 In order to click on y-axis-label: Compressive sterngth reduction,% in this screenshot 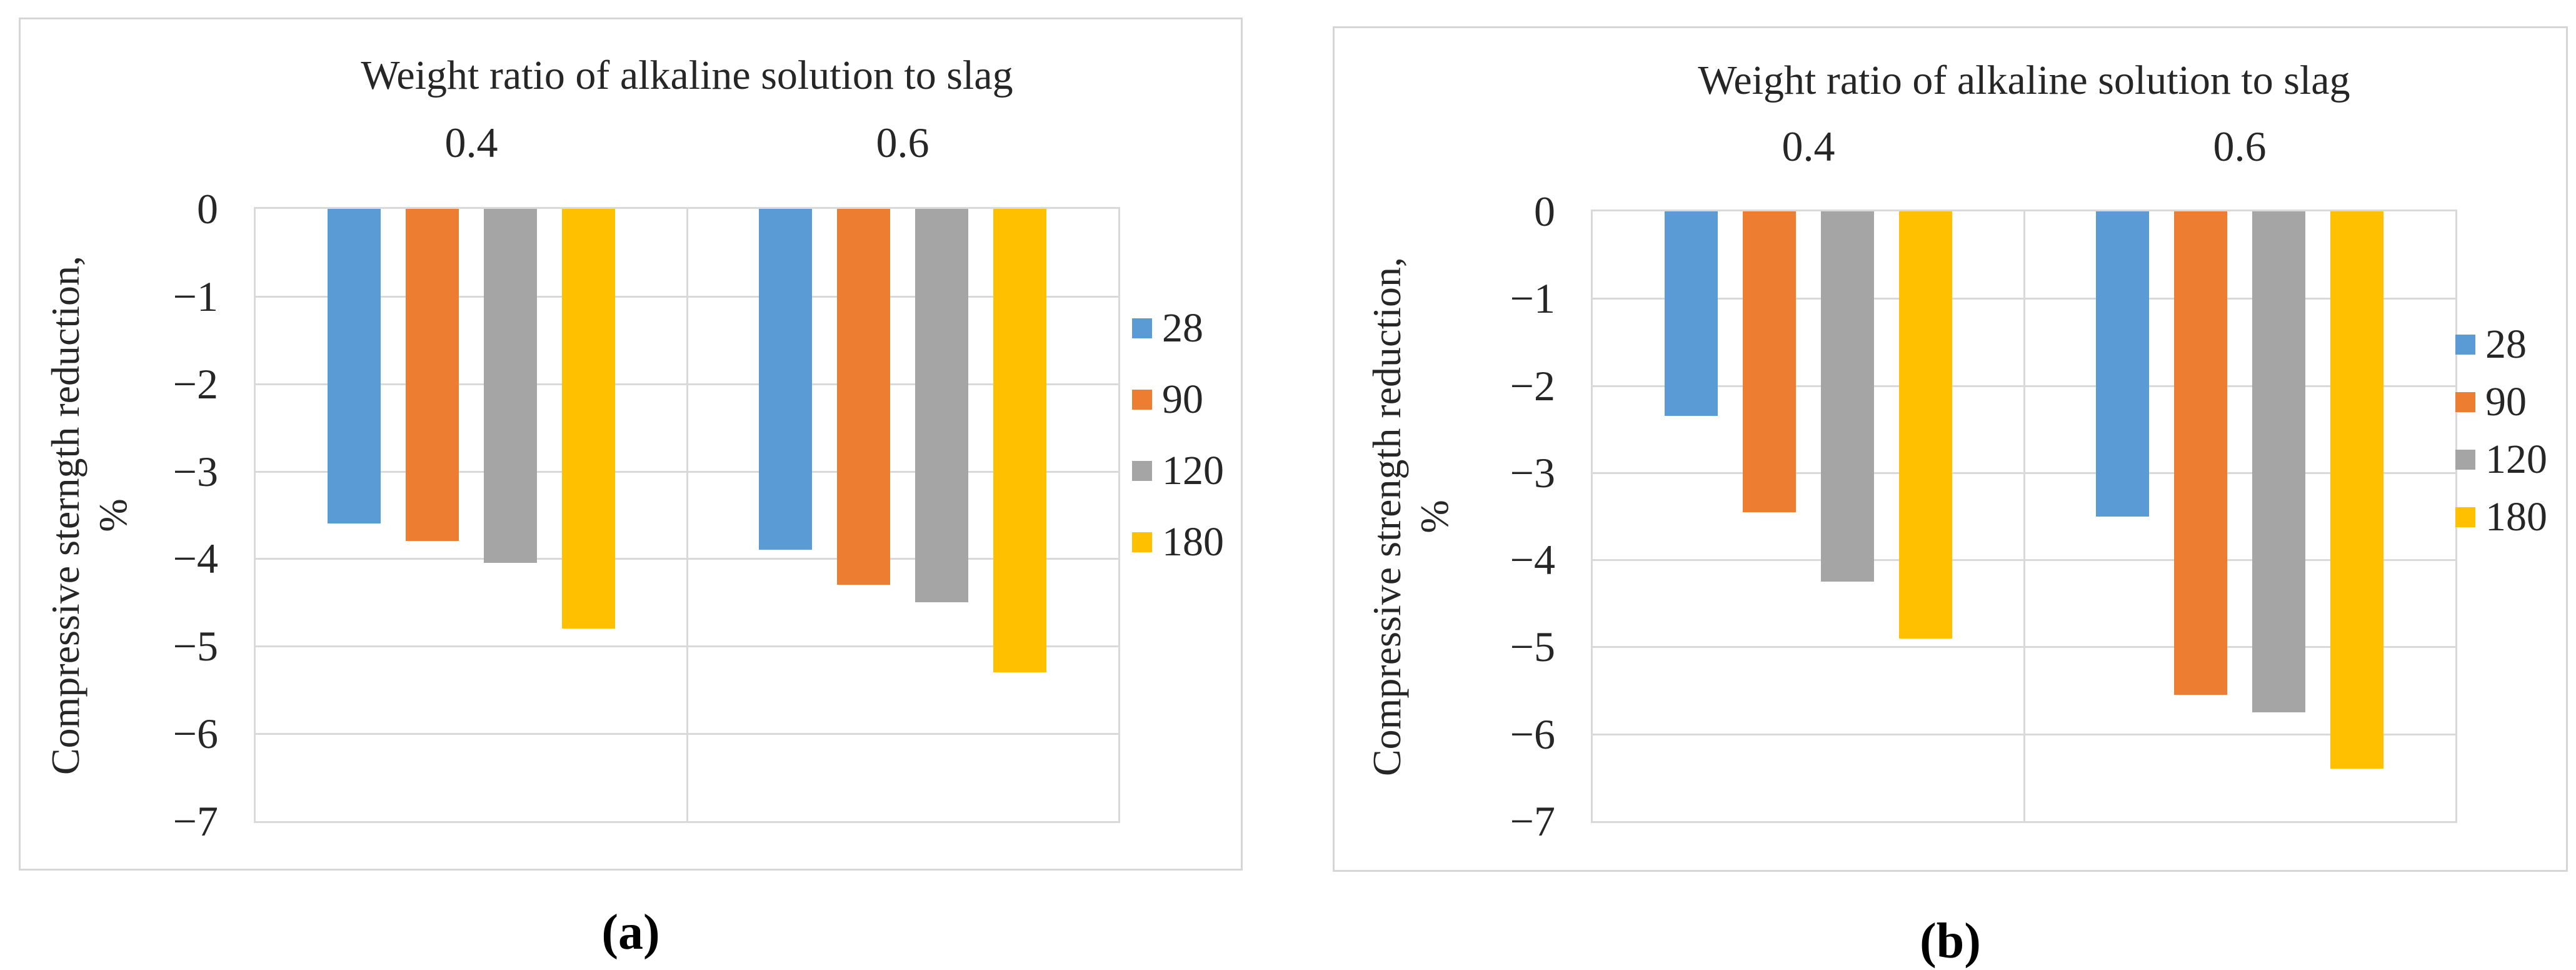, I will do `click(89, 515)`.